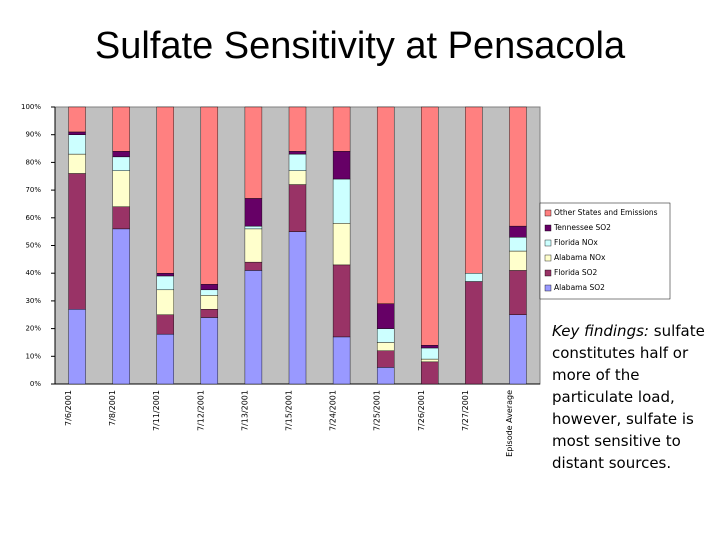 The width and height of the screenshot is (720, 540). Describe the element at coordinates (68, 408) in the screenshot. I see `x-tick-label: 7/6/2001` at that location.